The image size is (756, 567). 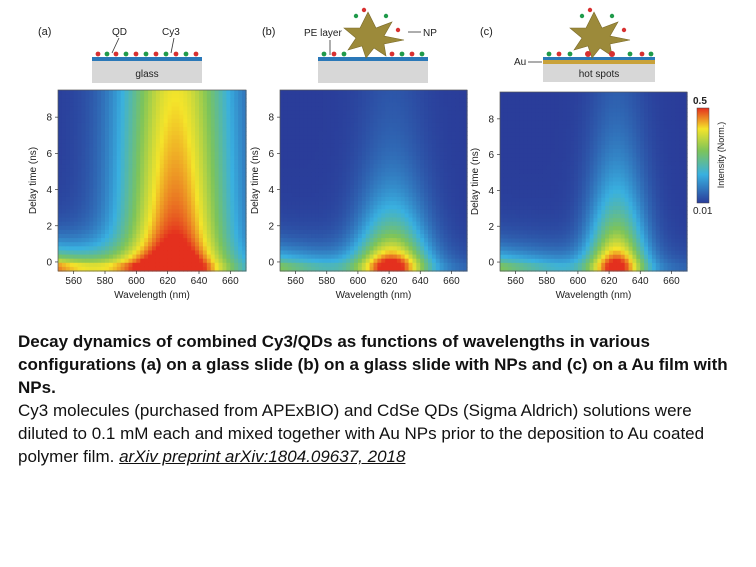 I want to click on callout-cy3: Cy3, so click(x=171, y=32).